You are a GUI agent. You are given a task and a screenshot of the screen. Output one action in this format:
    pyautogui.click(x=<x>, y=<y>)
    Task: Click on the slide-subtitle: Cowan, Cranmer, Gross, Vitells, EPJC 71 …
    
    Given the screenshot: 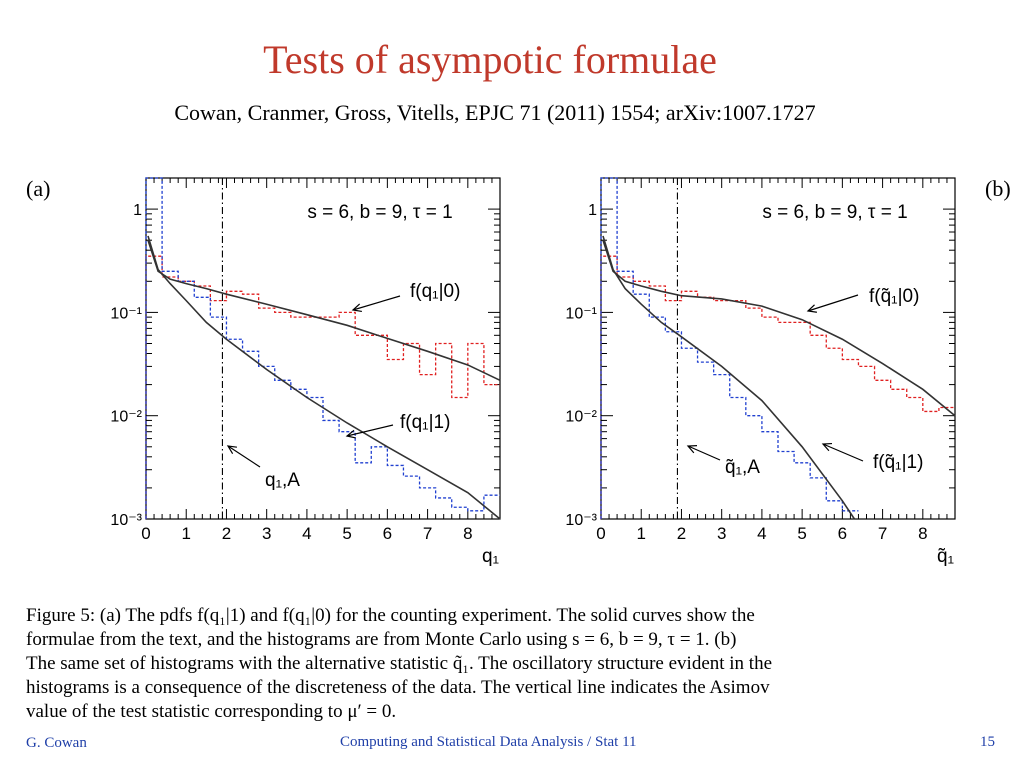 What is the action you would take?
    pyautogui.click(x=495, y=112)
    